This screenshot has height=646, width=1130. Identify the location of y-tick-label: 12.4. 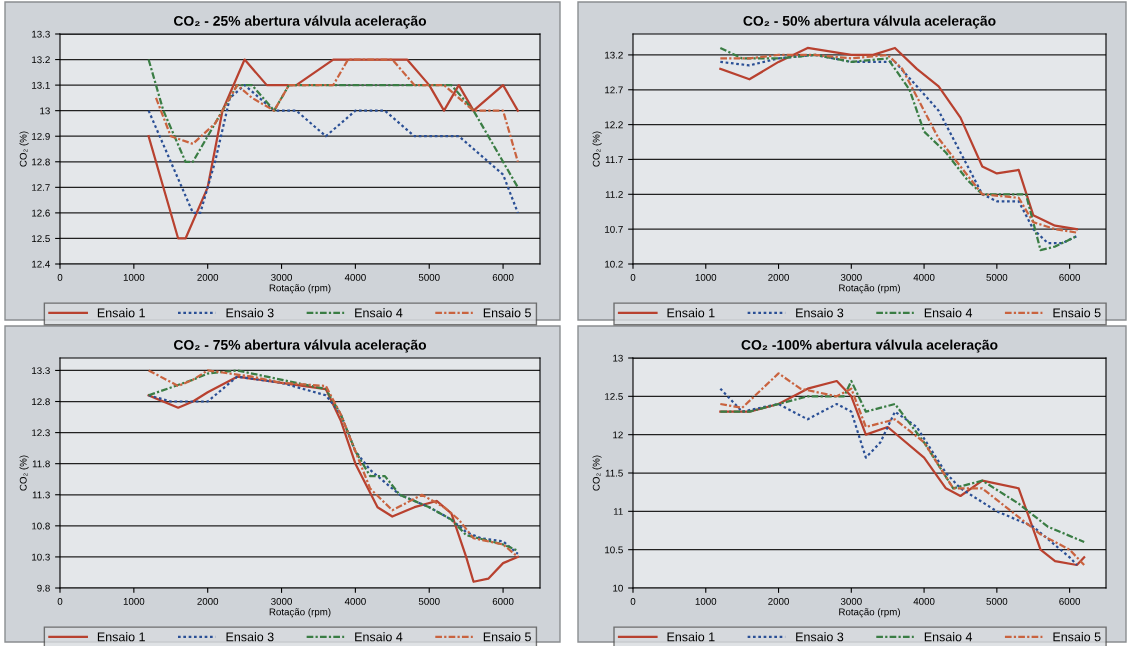
(41, 264).